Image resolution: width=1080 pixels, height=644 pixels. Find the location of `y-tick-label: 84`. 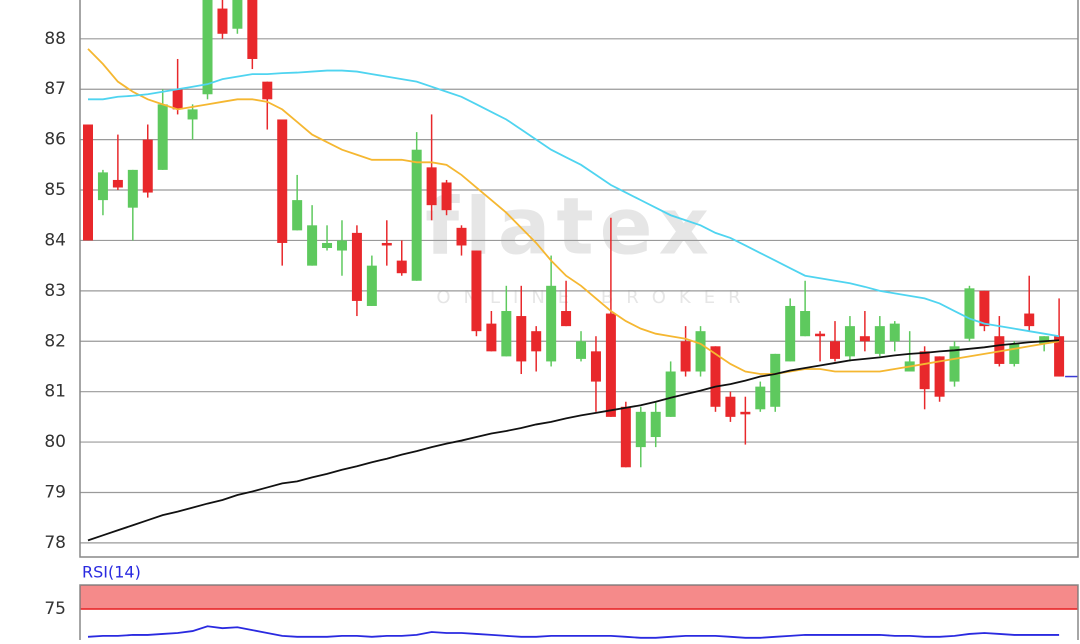

y-tick-label: 84 is located at coordinates (55, 240).